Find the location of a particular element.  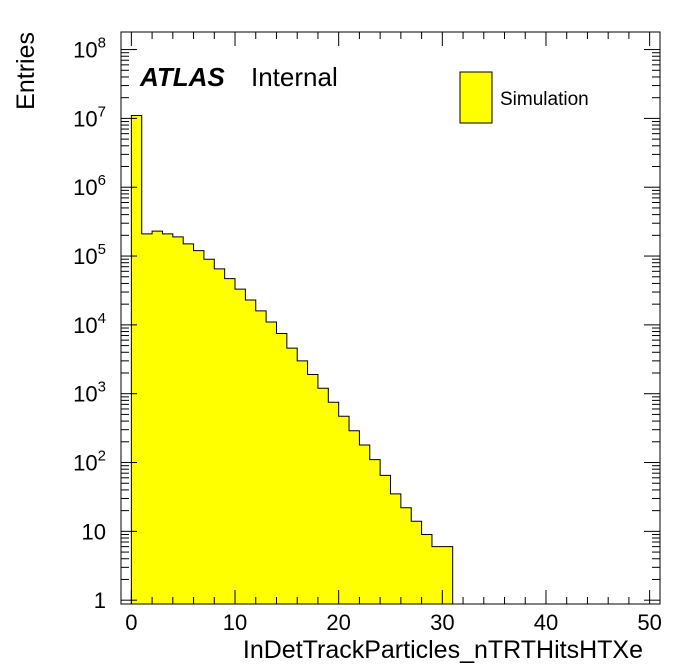

y-tick-label: 10² is located at coordinates (89, 462).